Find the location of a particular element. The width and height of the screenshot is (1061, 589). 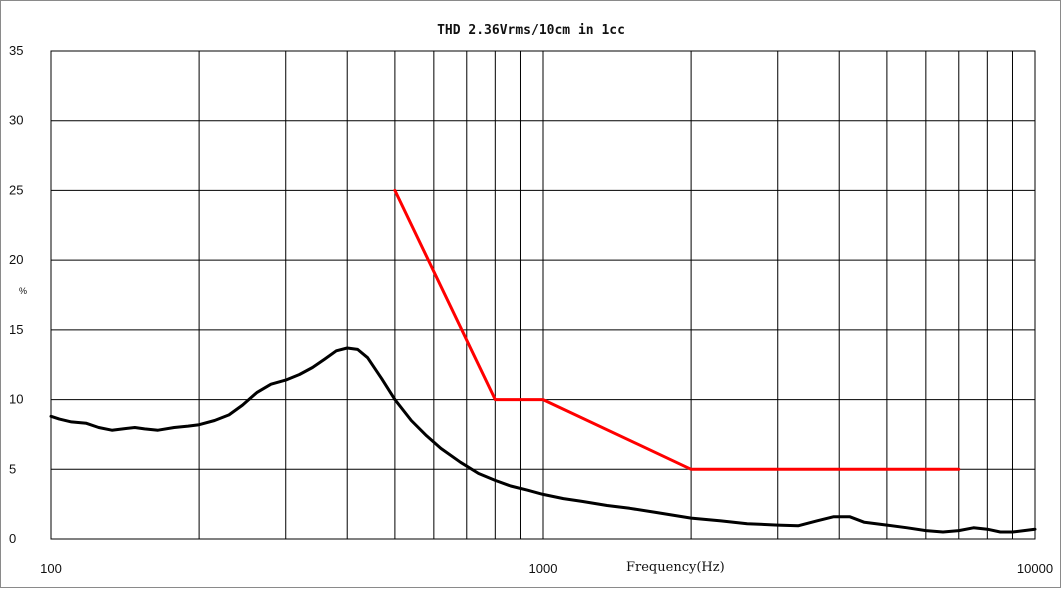

y-tick-label: 15 is located at coordinates (16, 329).